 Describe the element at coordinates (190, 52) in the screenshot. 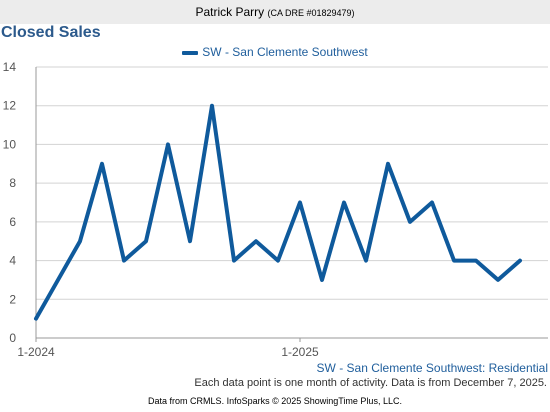

I see `legend-swatch` at that location.